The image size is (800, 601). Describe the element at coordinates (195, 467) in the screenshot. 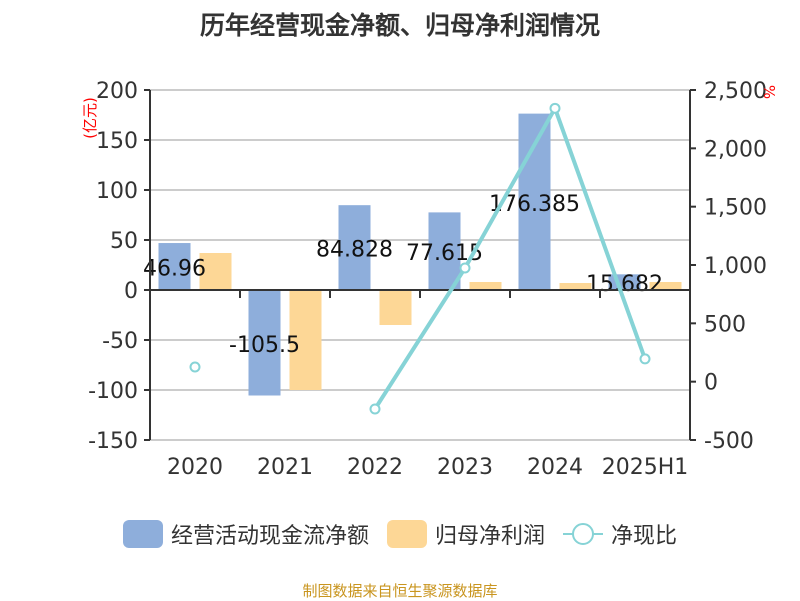

I see `x-tick-label: 2020` at that location.